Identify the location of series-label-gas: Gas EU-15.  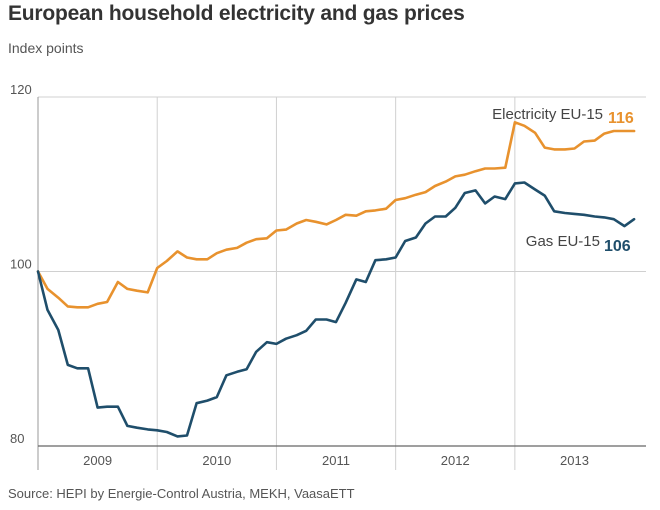
(563, 241).